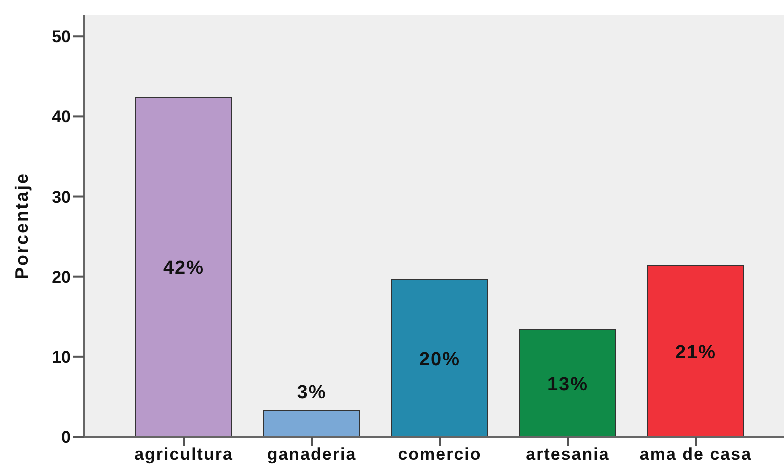 This screenshot has width=784, height=472. Describe the element at coordinates (66, 438) in the screenshot. I see `y-tick-label: 0` at that location.